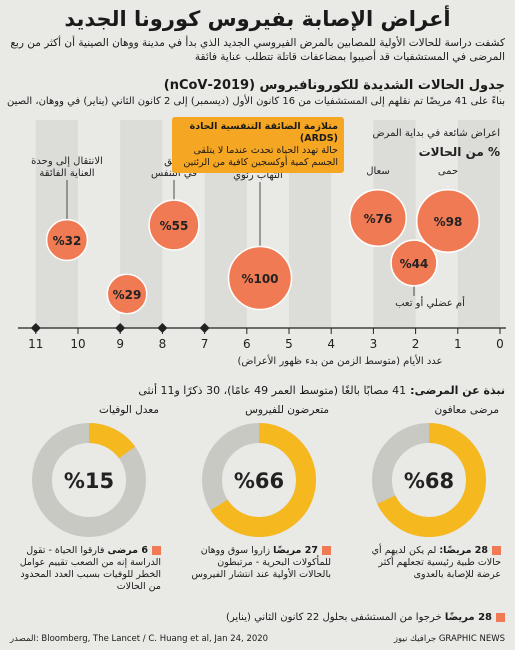  I want to click on event-pct: %44, so click(414, 264).